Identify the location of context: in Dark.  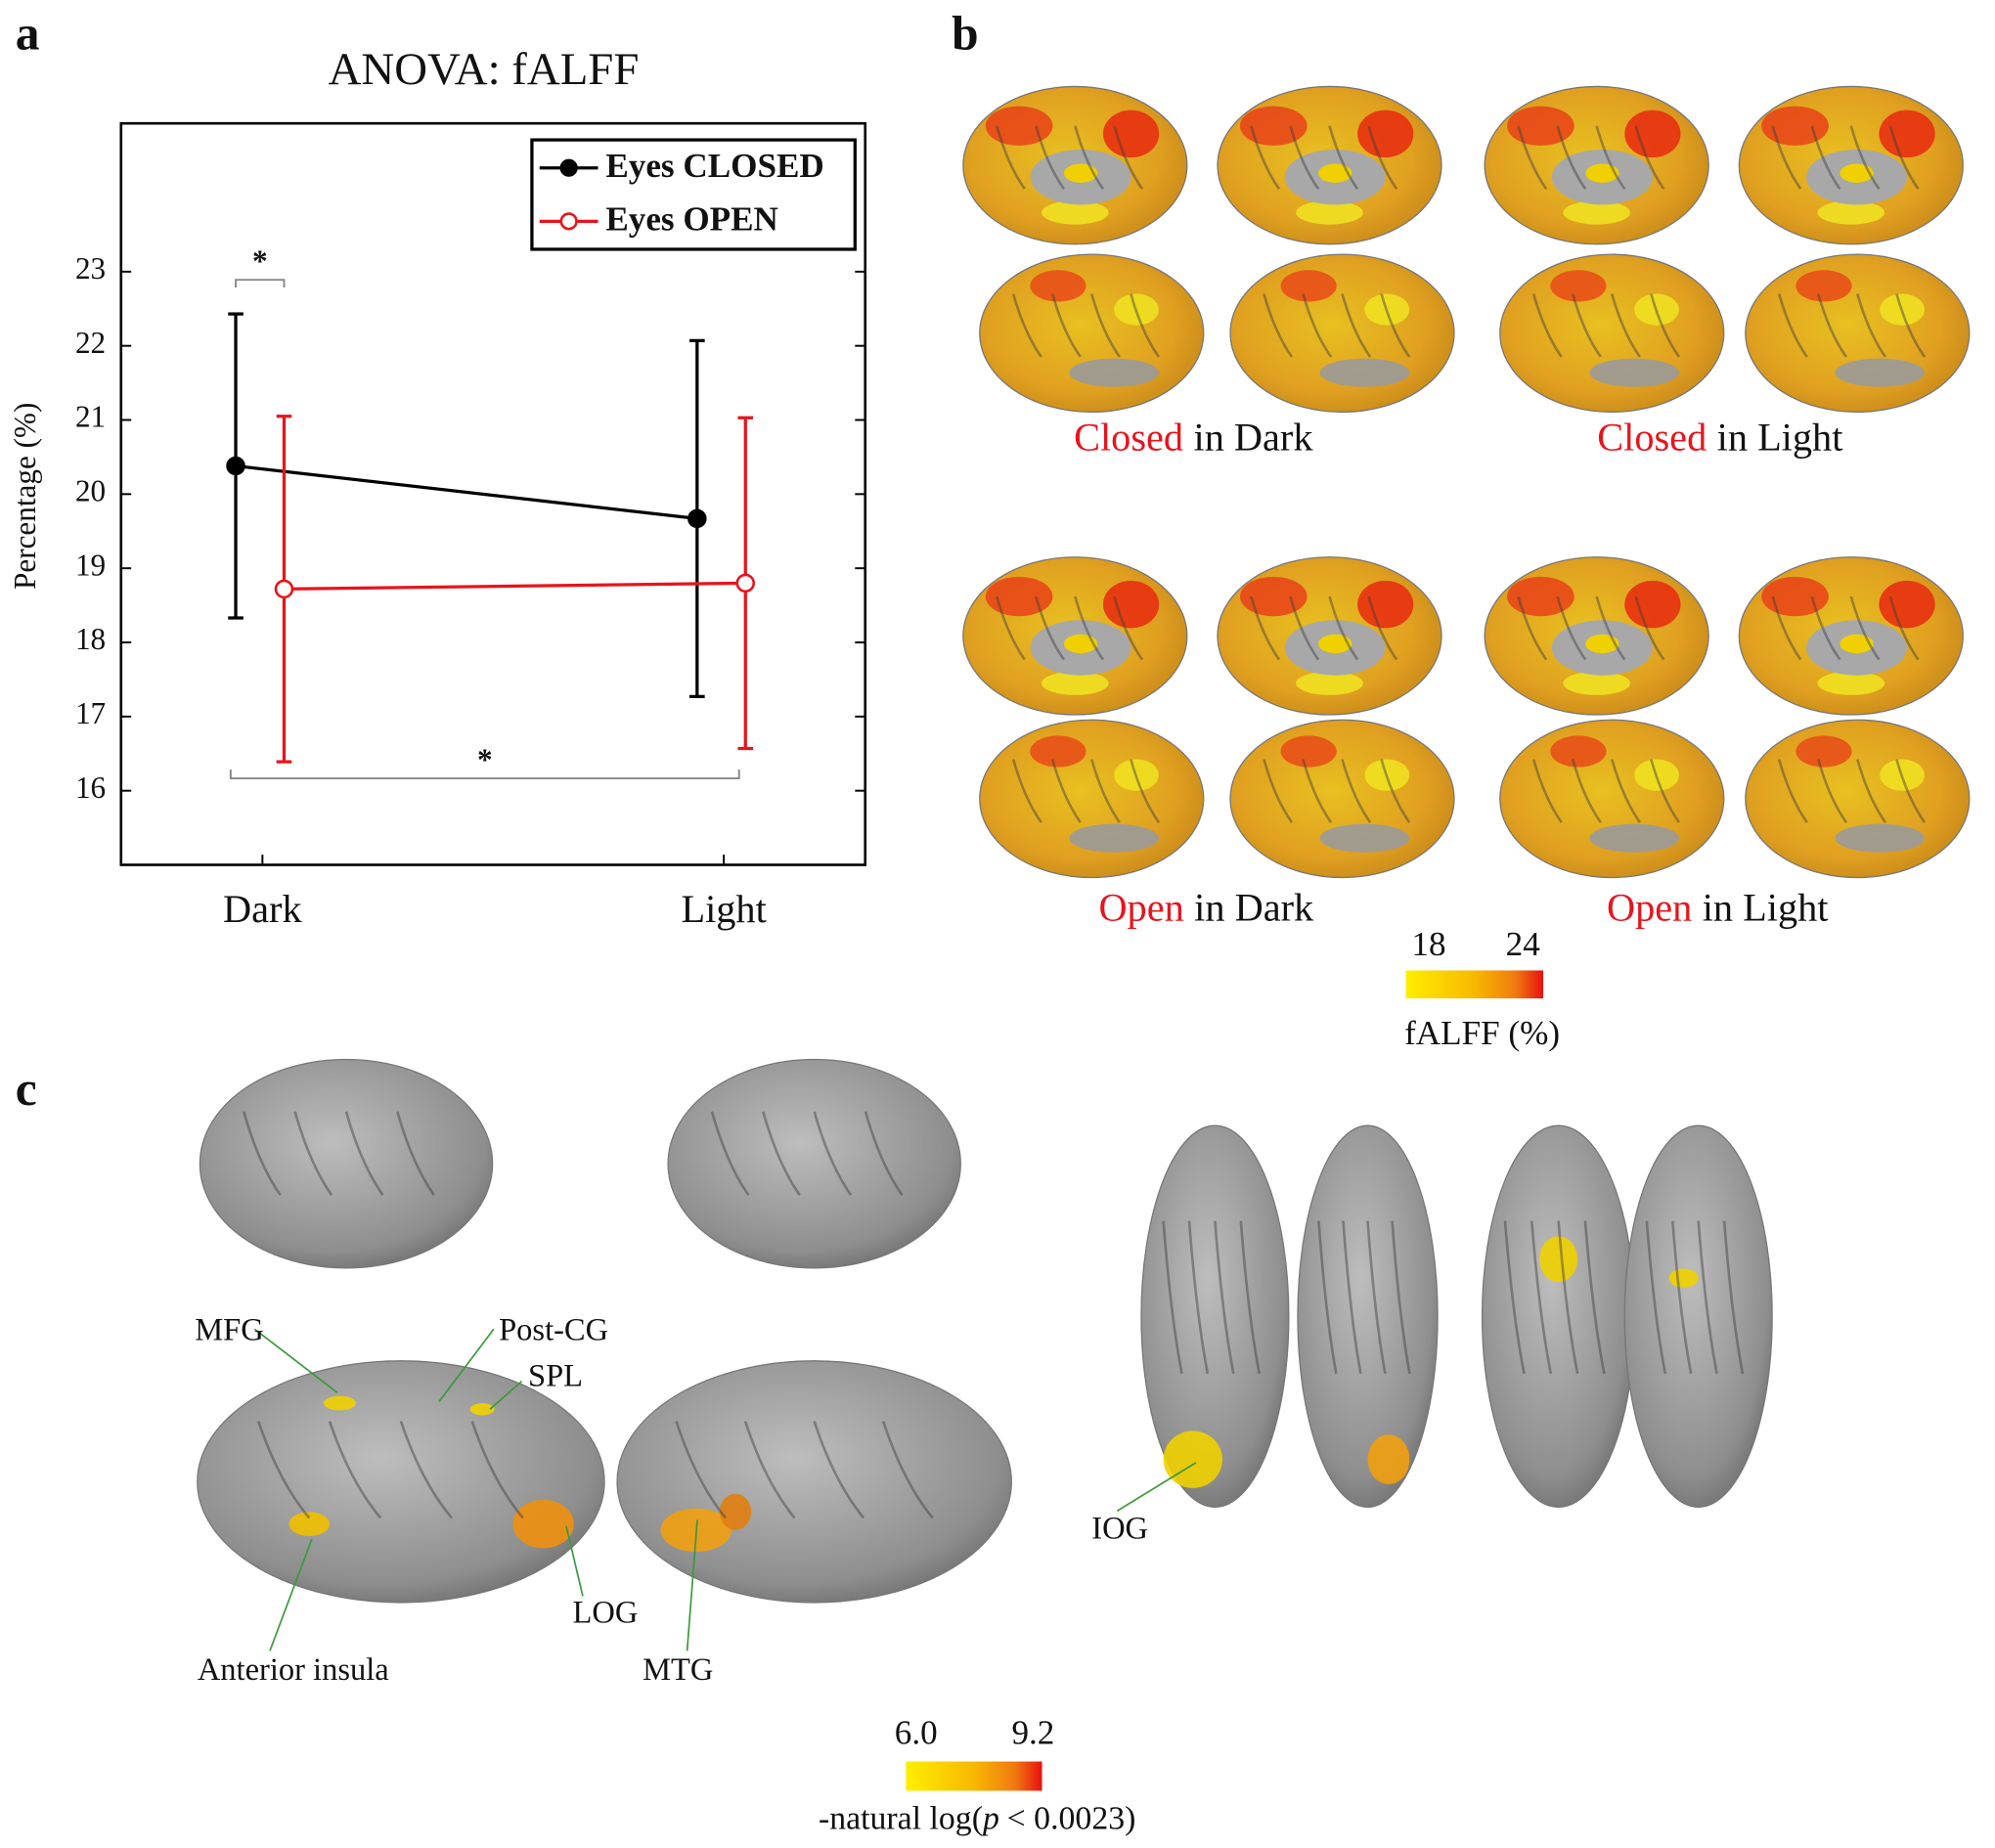
(1253, 438).